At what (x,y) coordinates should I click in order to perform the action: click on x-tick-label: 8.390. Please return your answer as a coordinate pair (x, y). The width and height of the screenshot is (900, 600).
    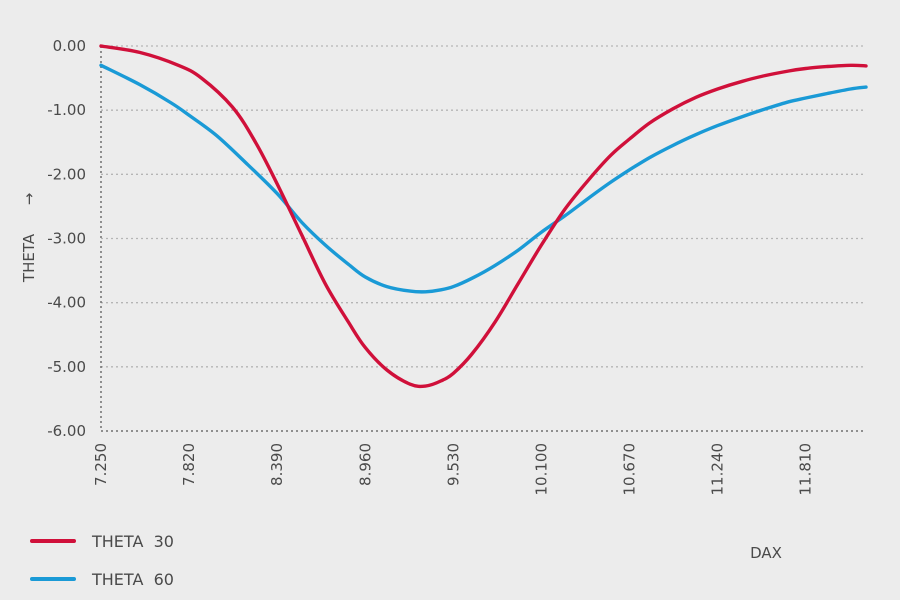
    Looking at the image, I should click on (277, 464).